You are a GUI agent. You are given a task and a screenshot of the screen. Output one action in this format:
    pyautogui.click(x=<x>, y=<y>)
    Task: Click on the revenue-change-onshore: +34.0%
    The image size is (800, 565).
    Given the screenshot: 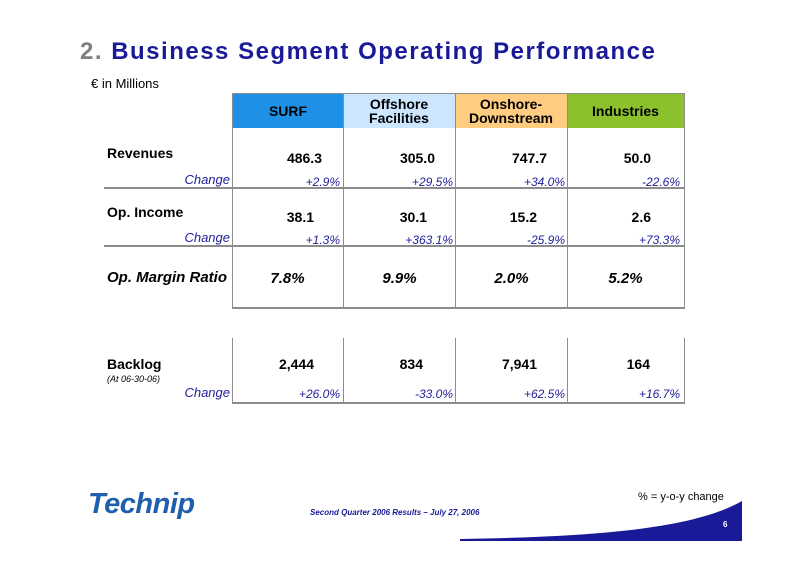 What is the action you would take?
    pyautogui.click(x=544, y=182)
    